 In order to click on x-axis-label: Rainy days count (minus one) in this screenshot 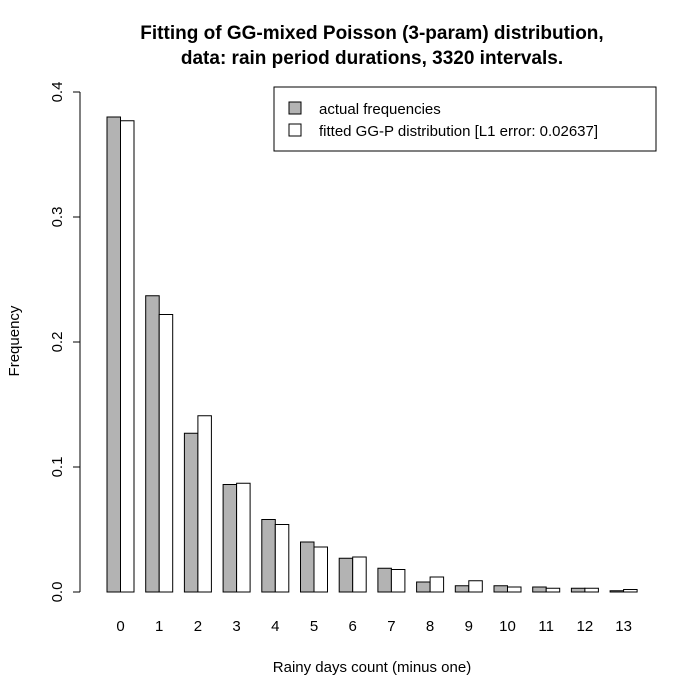, I will do `click(372, 667)`.